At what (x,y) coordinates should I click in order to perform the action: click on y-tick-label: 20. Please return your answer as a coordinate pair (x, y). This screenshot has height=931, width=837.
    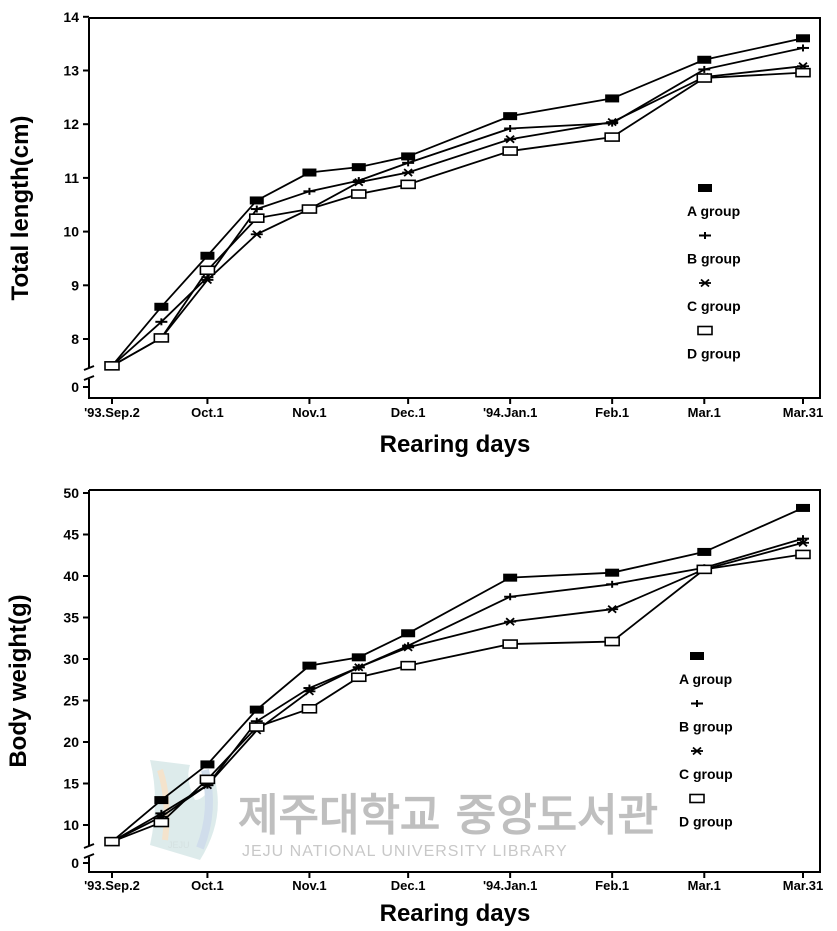
    Looking at the image, I should click on (71, 742).